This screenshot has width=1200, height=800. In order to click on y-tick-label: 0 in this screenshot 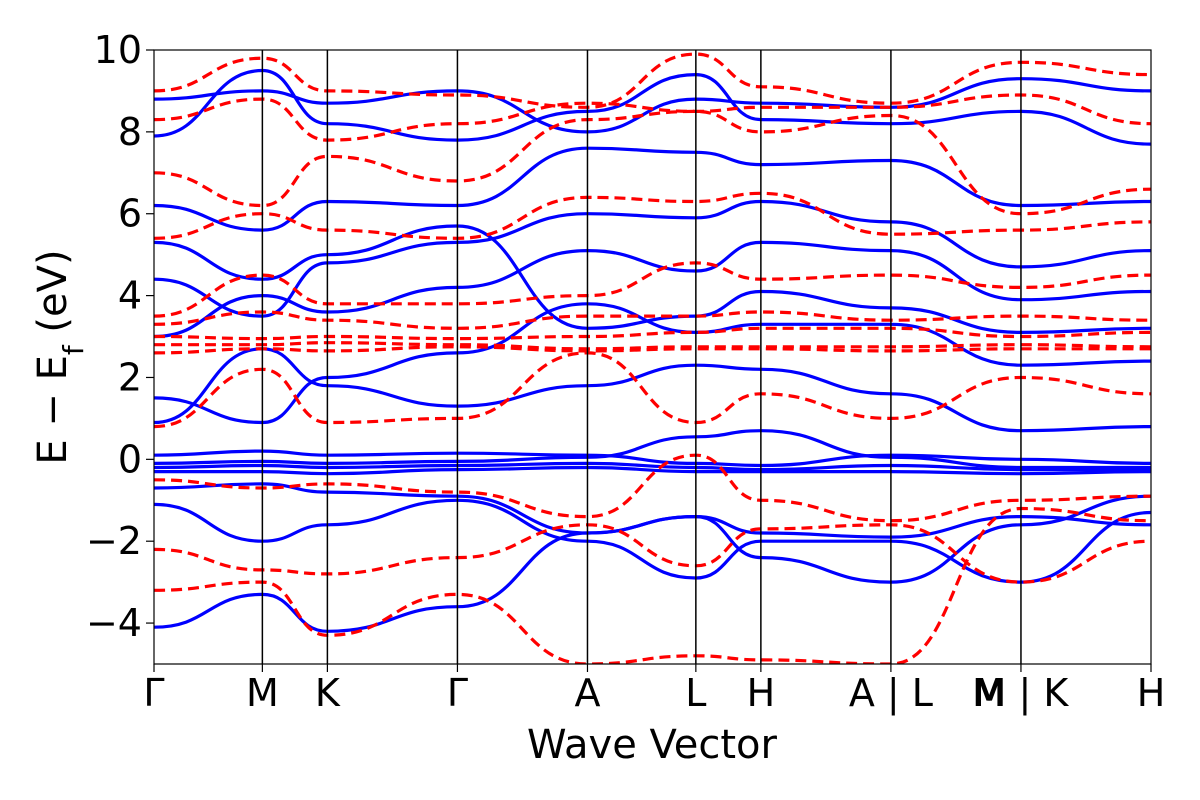, I will do `click(130, 459)`.